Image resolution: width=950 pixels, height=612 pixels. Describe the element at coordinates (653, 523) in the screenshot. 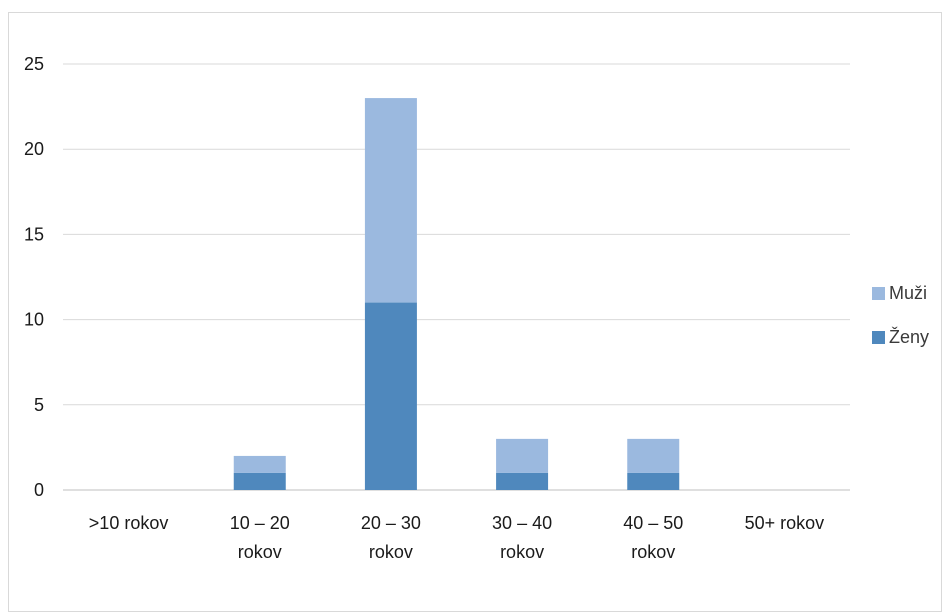

I see `x-tick-label: 40 – 50` at that location.